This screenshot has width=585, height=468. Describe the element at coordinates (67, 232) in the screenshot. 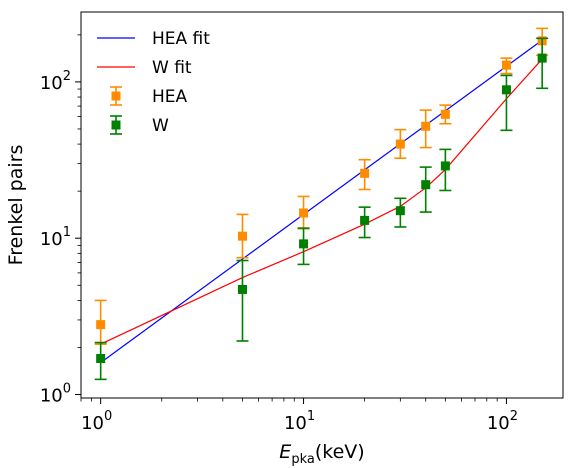

I see `y-tick-label-exponent: 1` at that location.